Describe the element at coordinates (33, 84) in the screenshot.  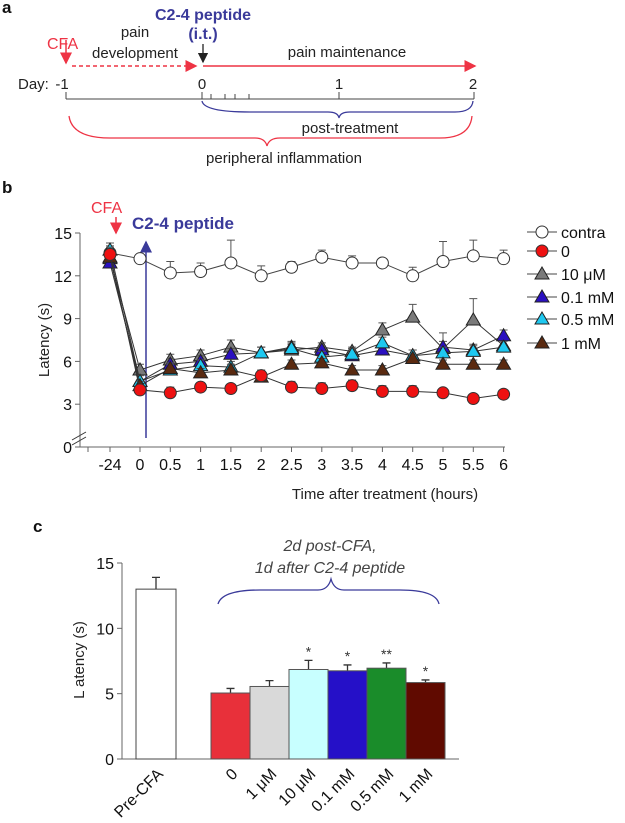
I see `day-prefix: Day:` at that location.